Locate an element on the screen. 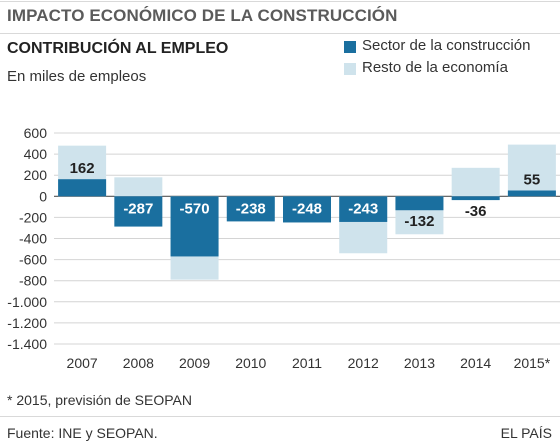 The height and width of the screenshot is (448, 560). units-note: En miles de empleos is located at coordinates (77, 76).